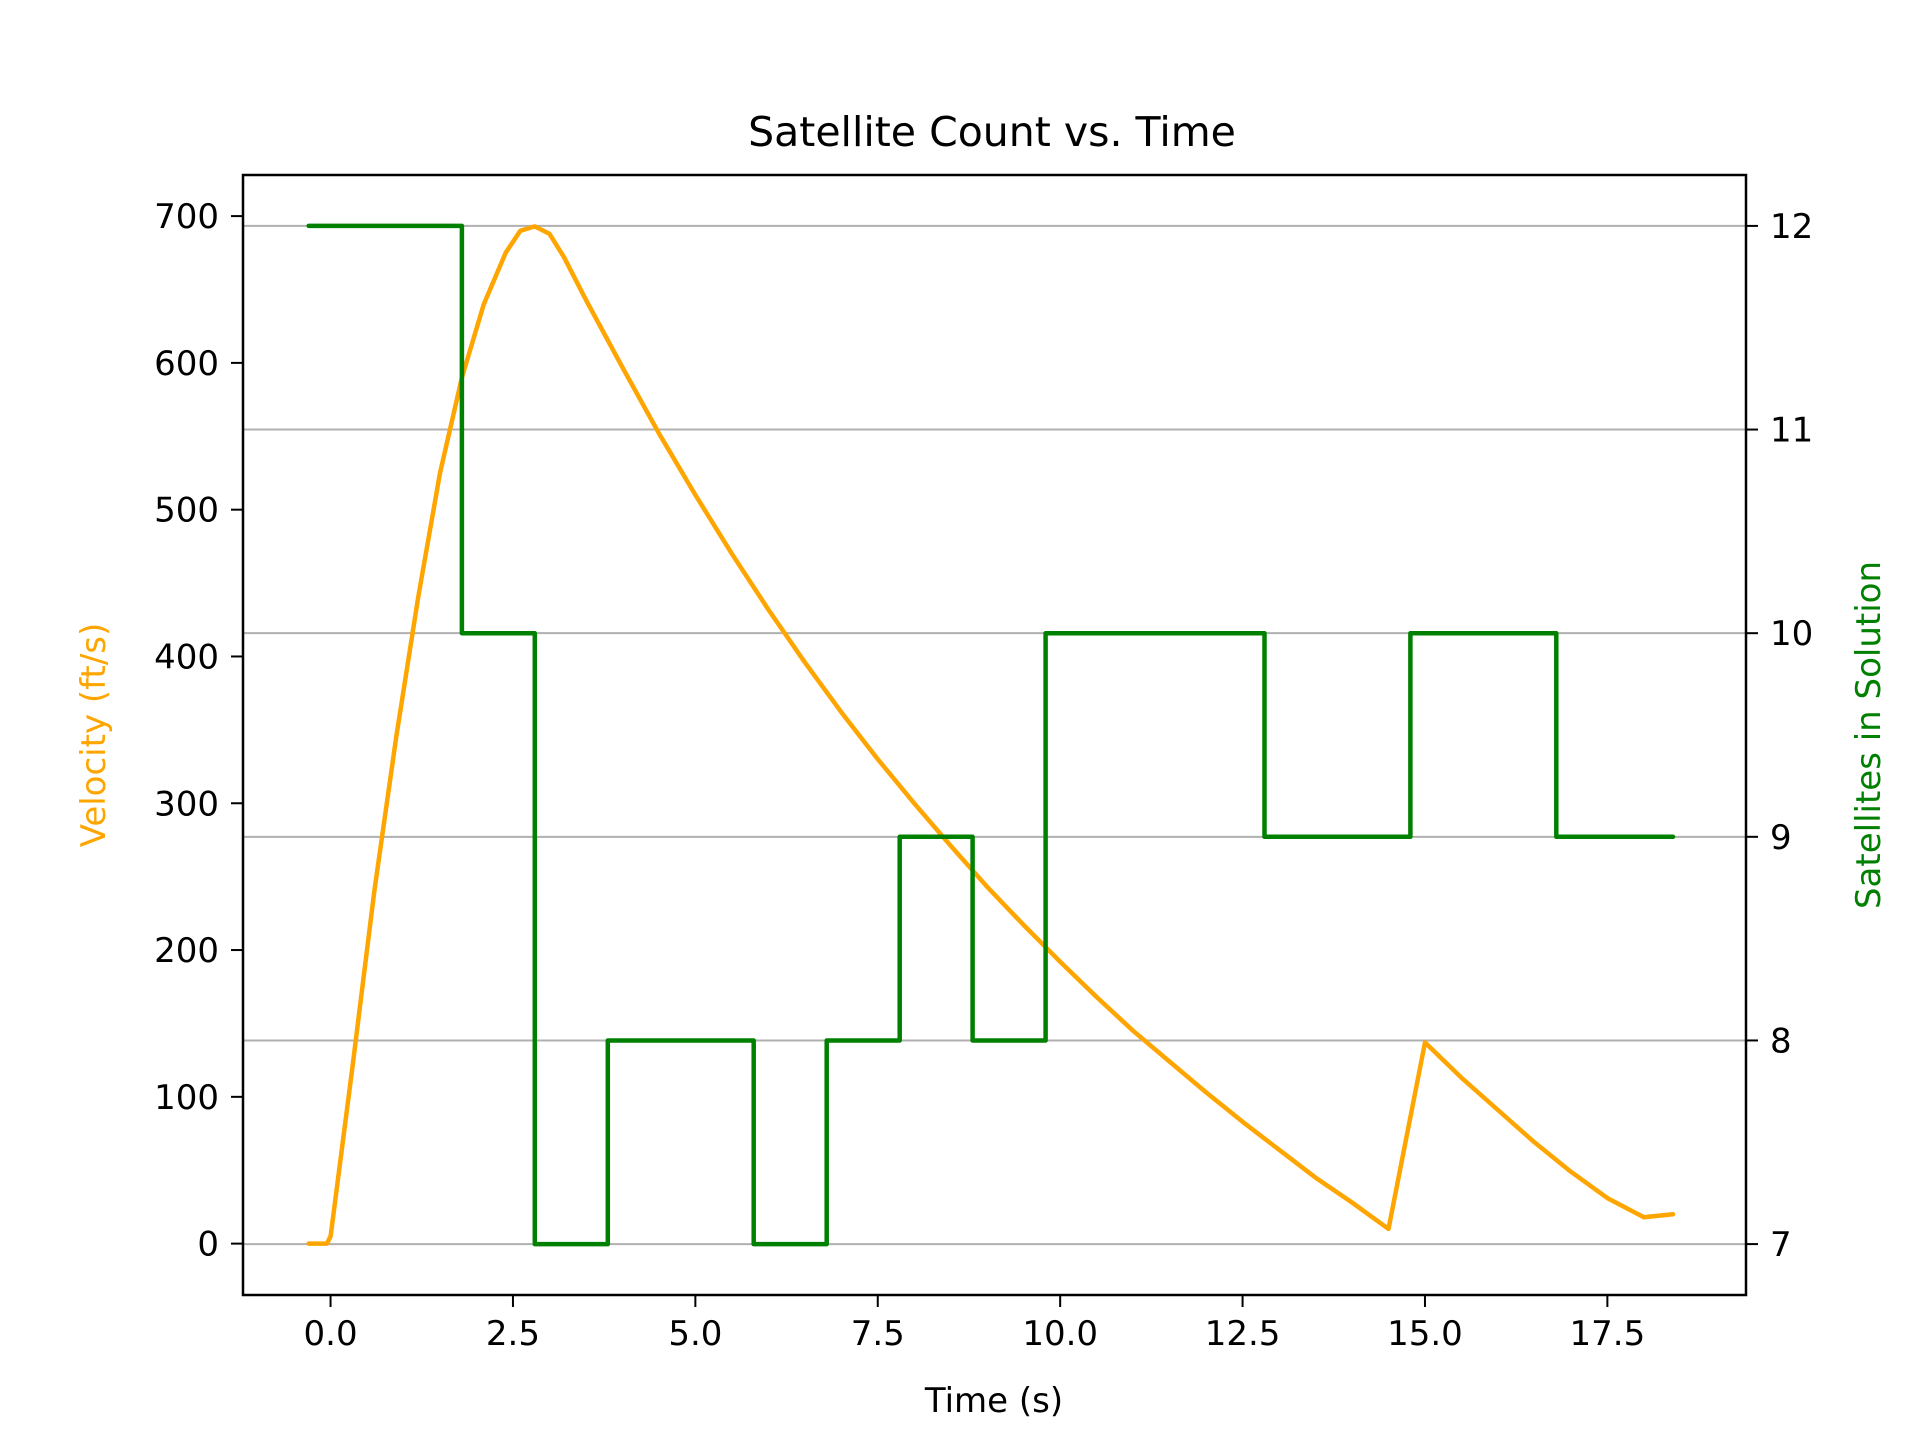  Describe the element at coordinates (1791, 227) in the screenshot. I see `y-right-tick-label: 12` at that location.